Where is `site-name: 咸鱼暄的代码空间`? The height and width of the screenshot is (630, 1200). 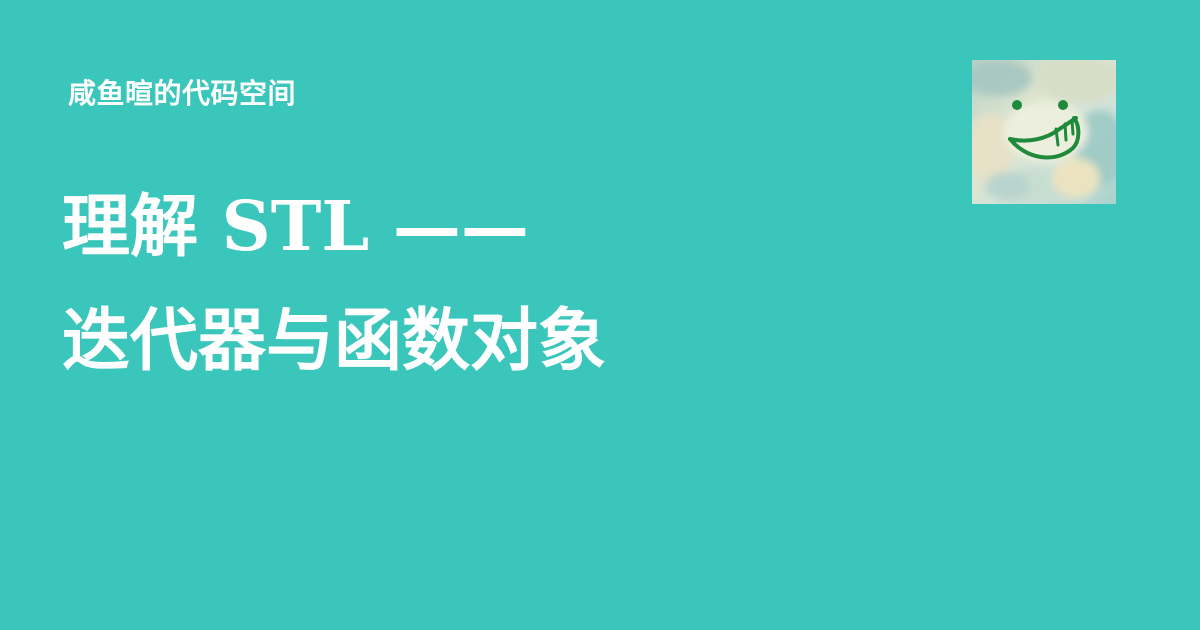 site-name: 咸鱼暄的代码空间 is located at coordinates (182, 93).